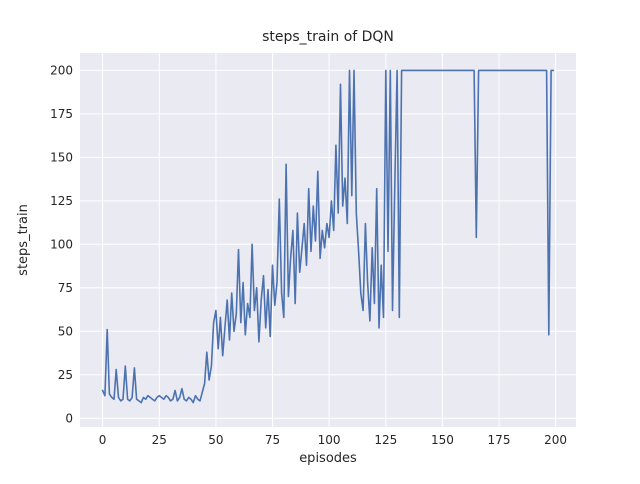  Describe the element at coordinates (328, 458) in the screenshot. I see `x-axis-label: episodes` at that location.